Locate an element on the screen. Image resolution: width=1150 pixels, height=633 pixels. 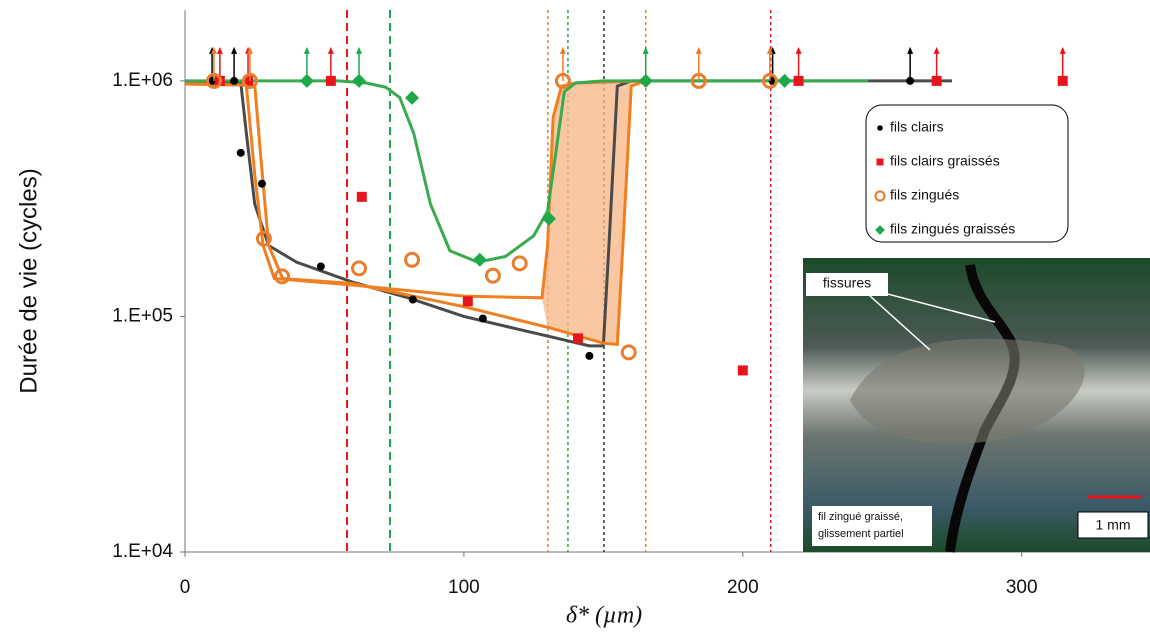
x-tick-label: 0 is located at coordinates (185, 587).